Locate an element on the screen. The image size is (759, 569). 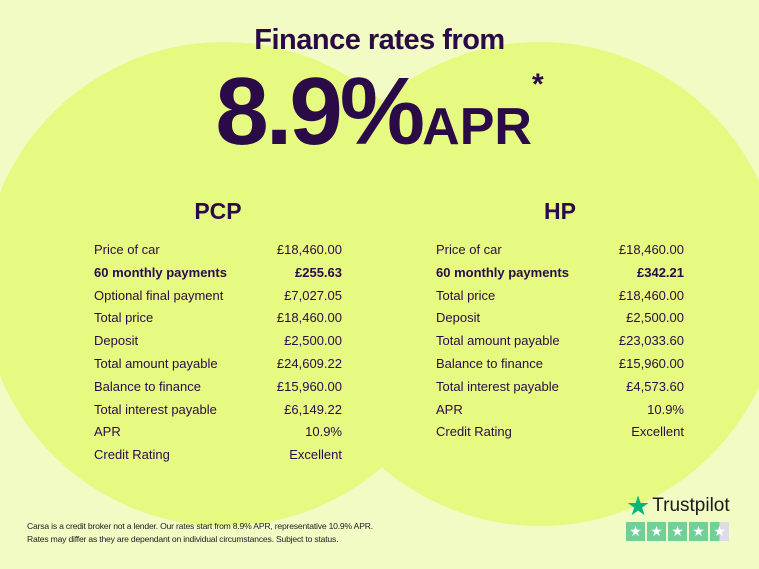
table-row: 60 monthly payments £255.63 is located at coordinates (218, 273).